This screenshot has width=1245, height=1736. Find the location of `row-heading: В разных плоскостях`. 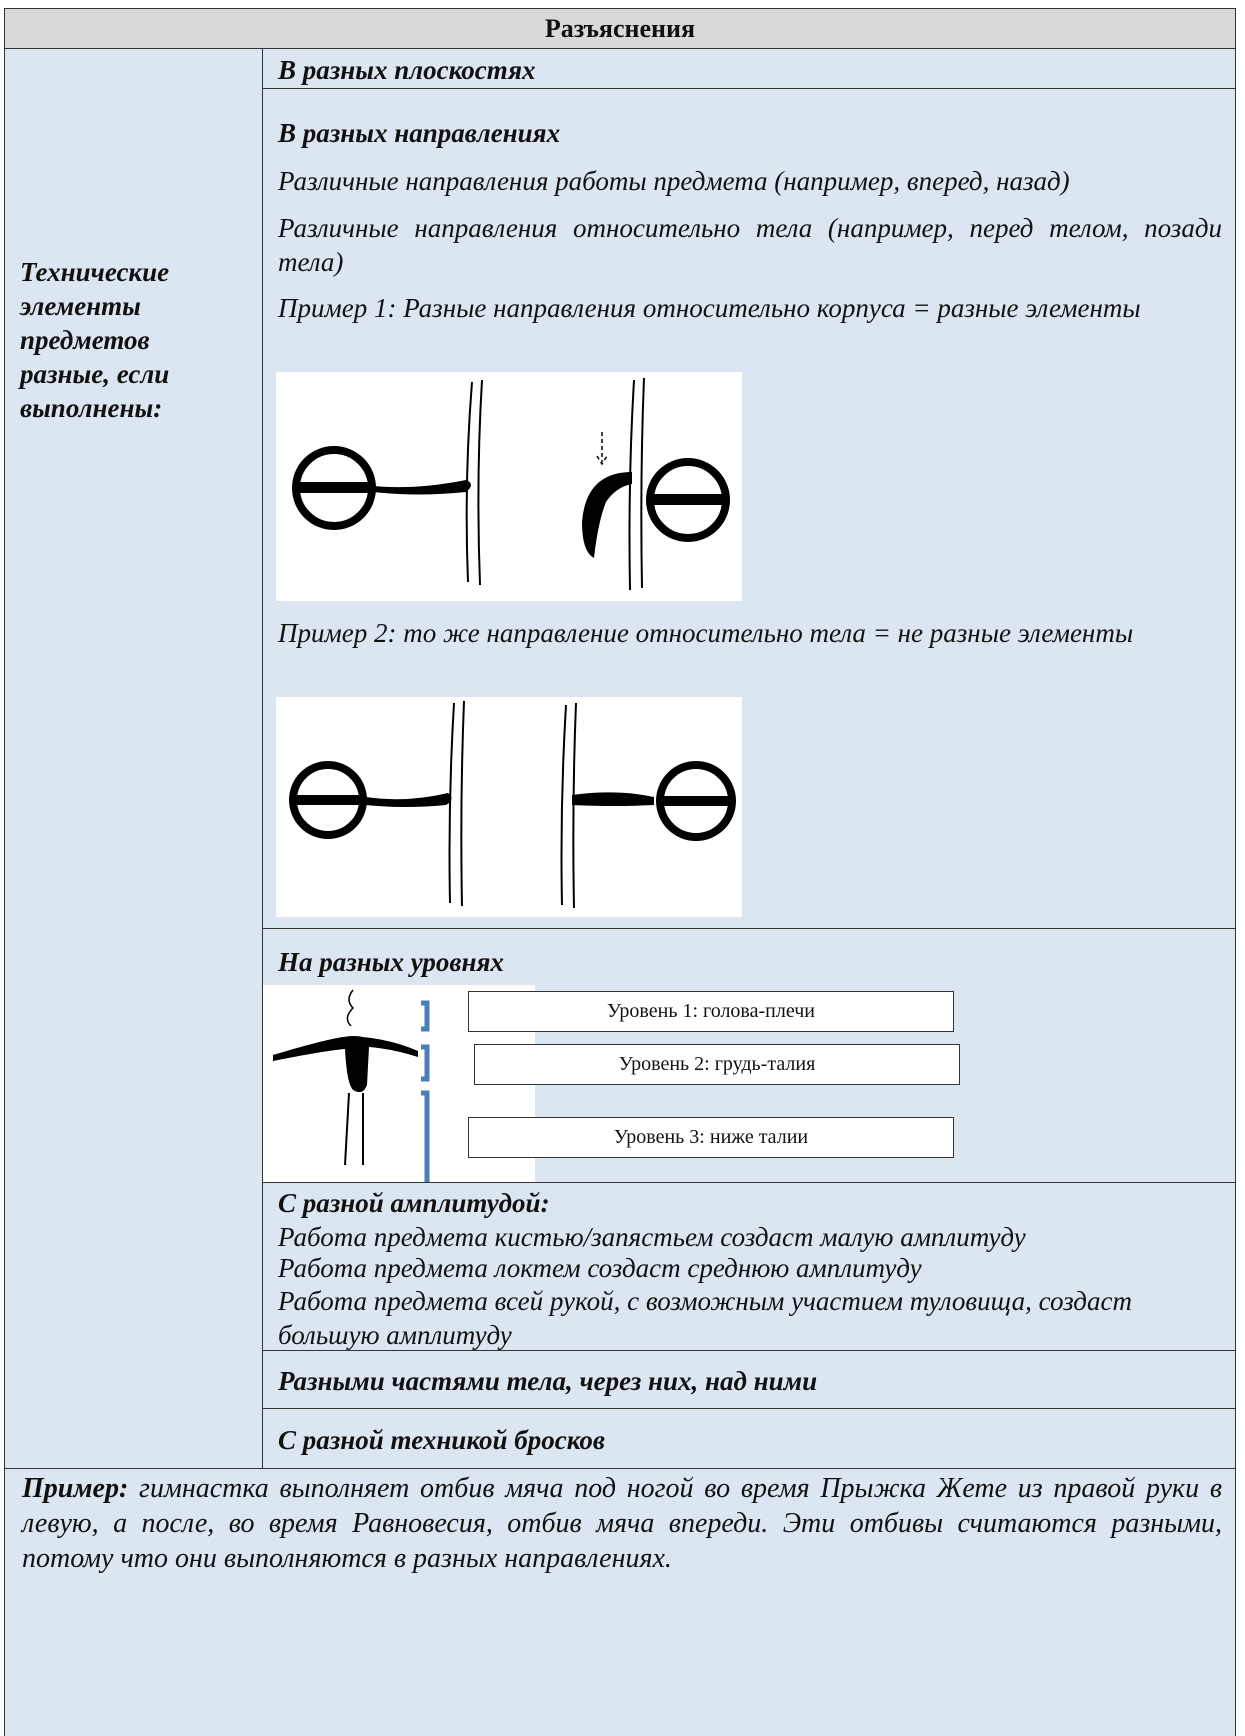

row-heading: В разных плоскостях is located at coordinates (407, 70).